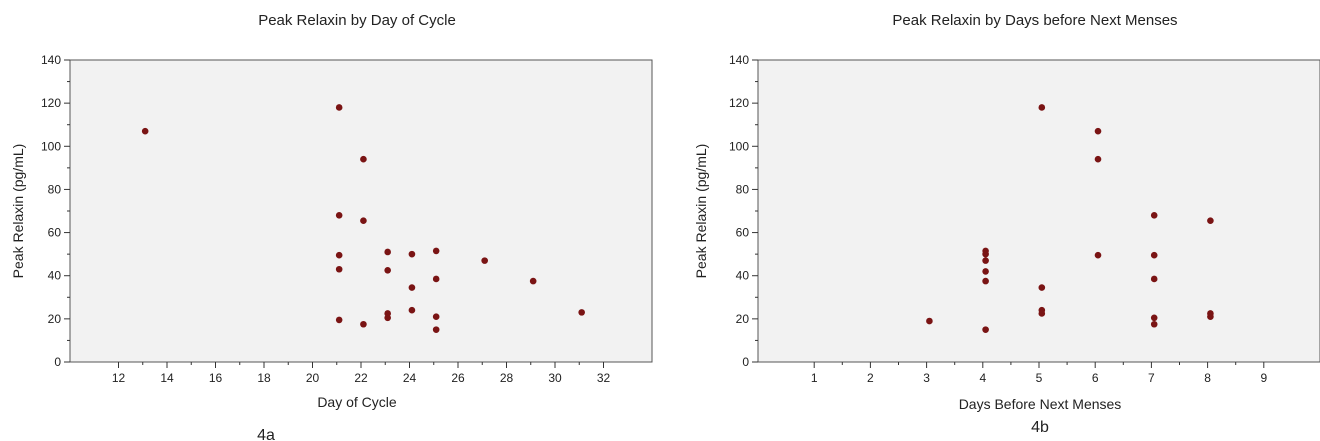 The image size is (1320, 441). I want to click on chart-4b-ytick-label: 60, so click(743, 233).